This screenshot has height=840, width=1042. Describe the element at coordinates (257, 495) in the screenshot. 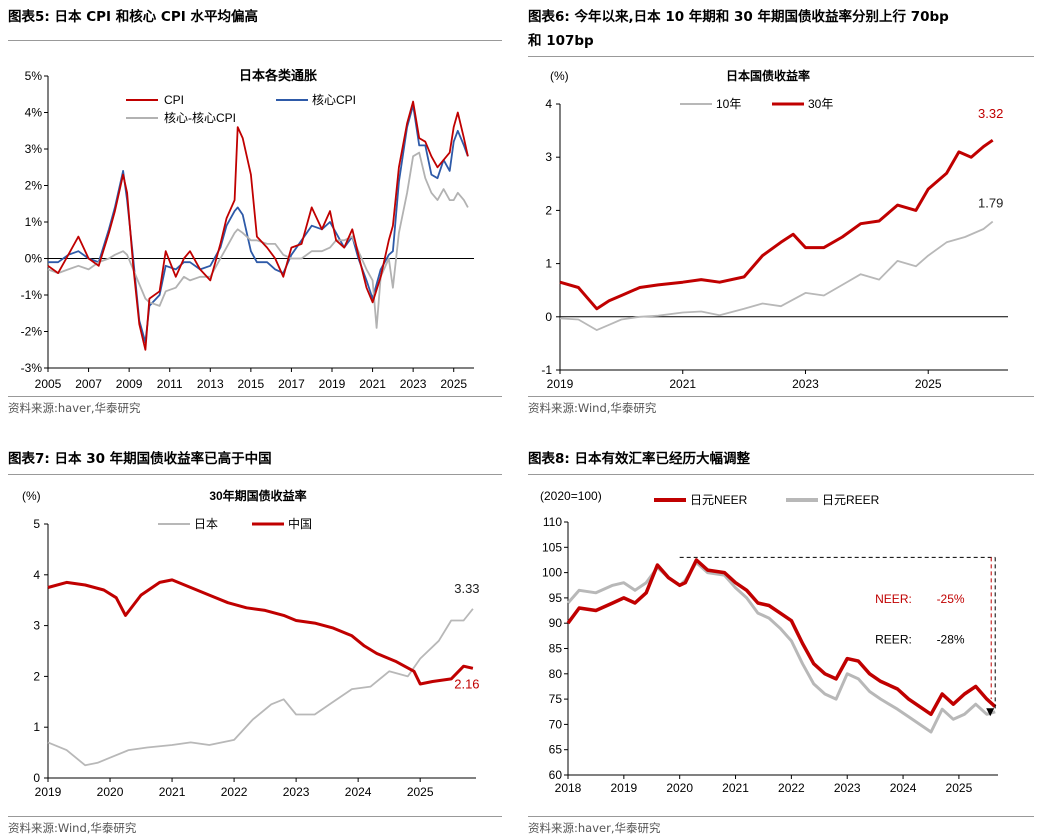

I see `chart-title: 30年期国债收益率` at that location.